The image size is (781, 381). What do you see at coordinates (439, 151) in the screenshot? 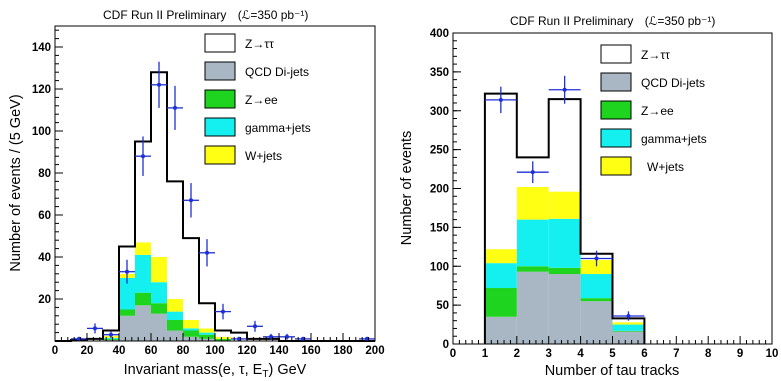
I see `right-ytick-label-5: 250` at bounding box center [439, 151].